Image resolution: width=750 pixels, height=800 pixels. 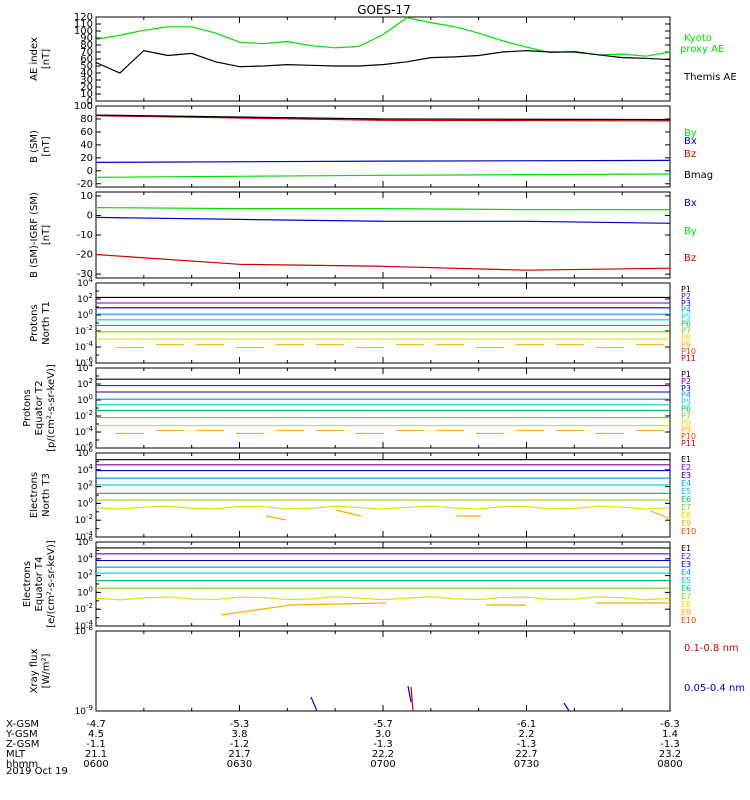 What do you see at coordinates (84, 710) in the screenshot?
I see `y-tick-label: 10-9` at bounding box center [84, 710].